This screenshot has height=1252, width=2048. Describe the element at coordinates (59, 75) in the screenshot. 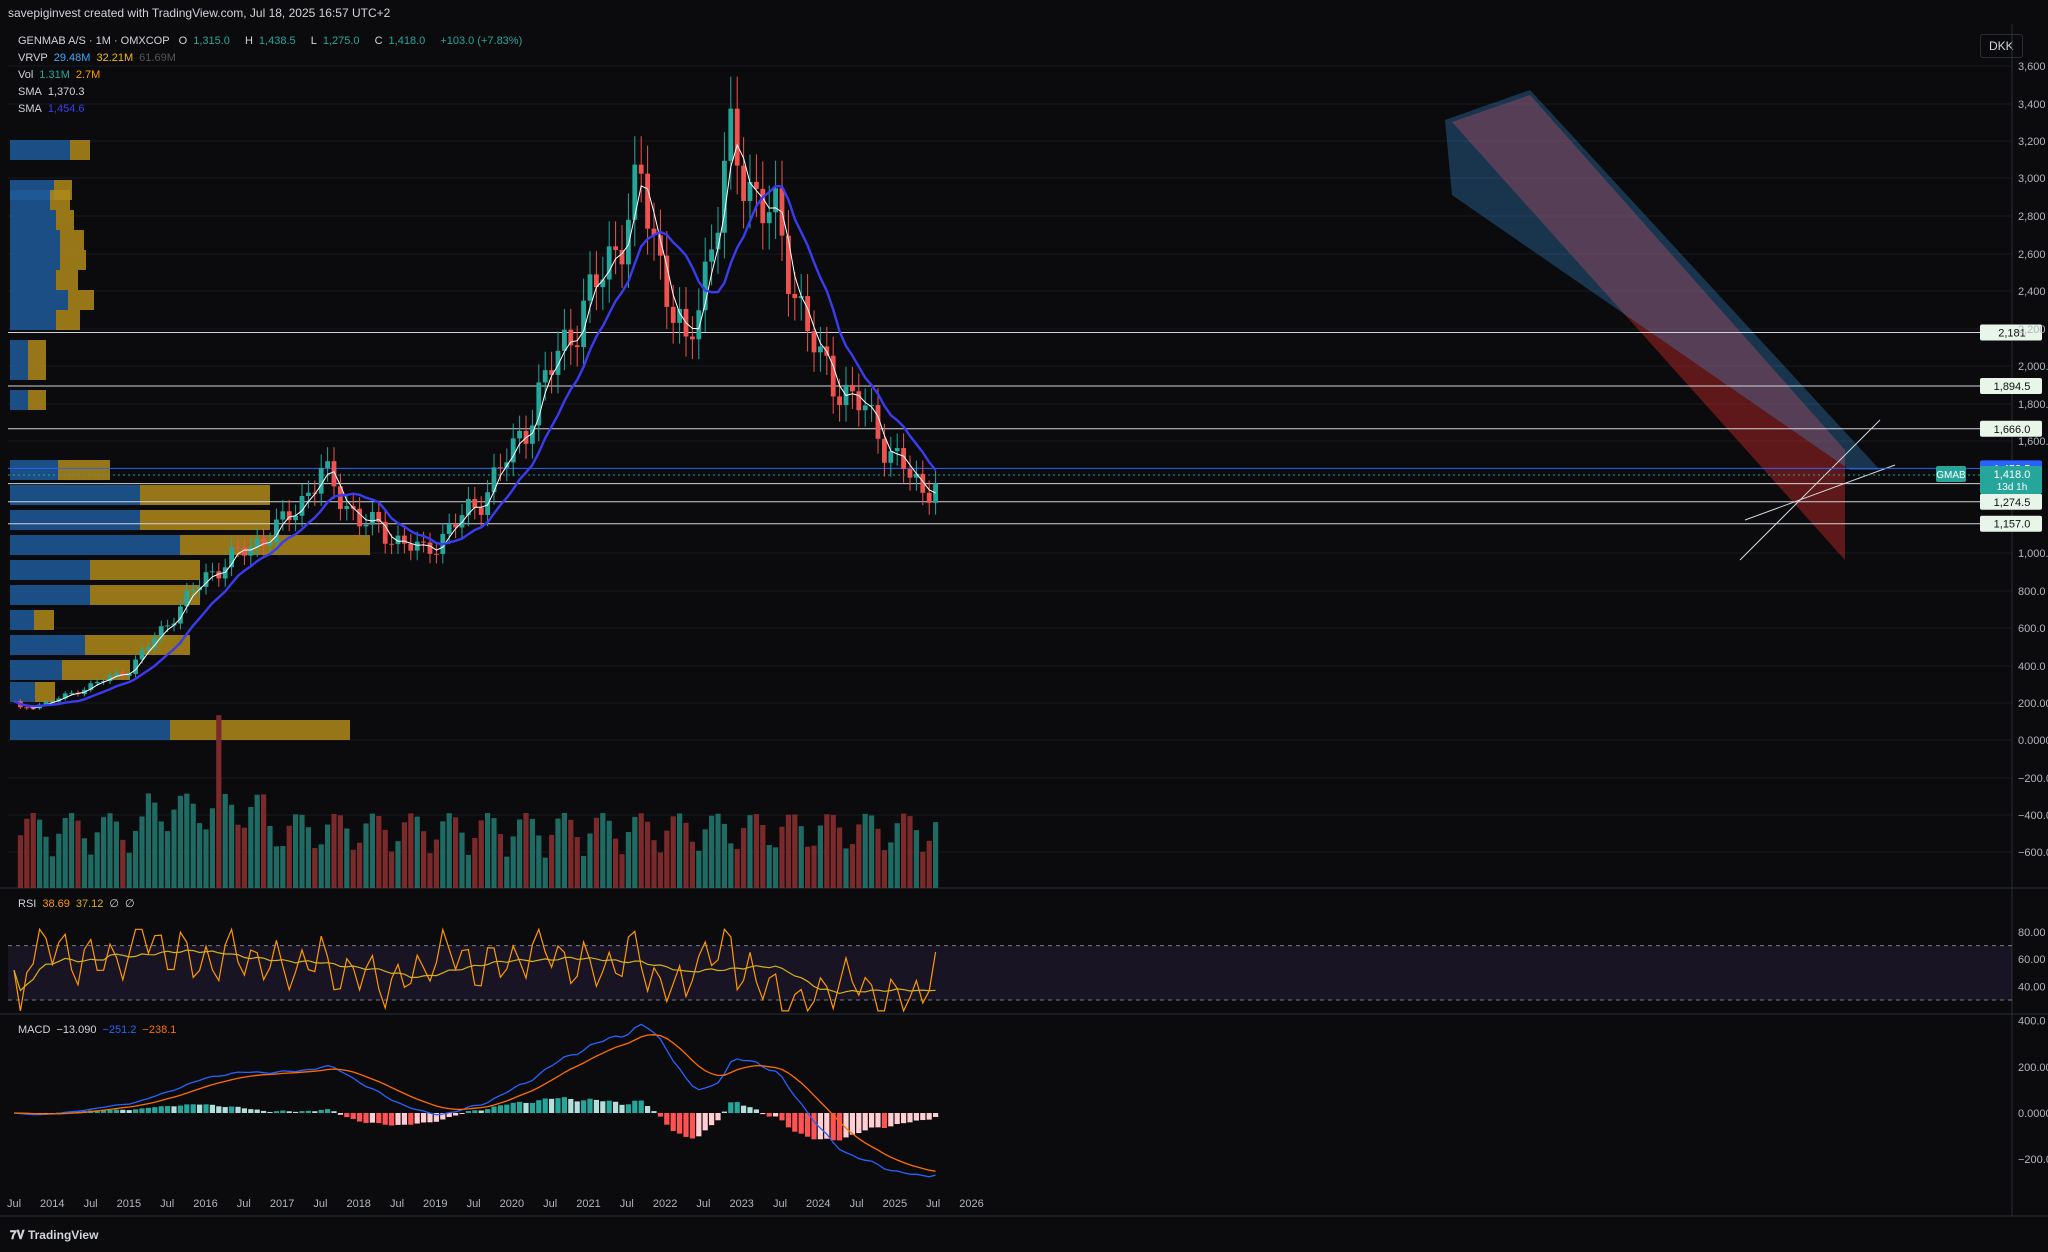

I see `volume-legend: Vol 1.31M 2.7M` at that location.